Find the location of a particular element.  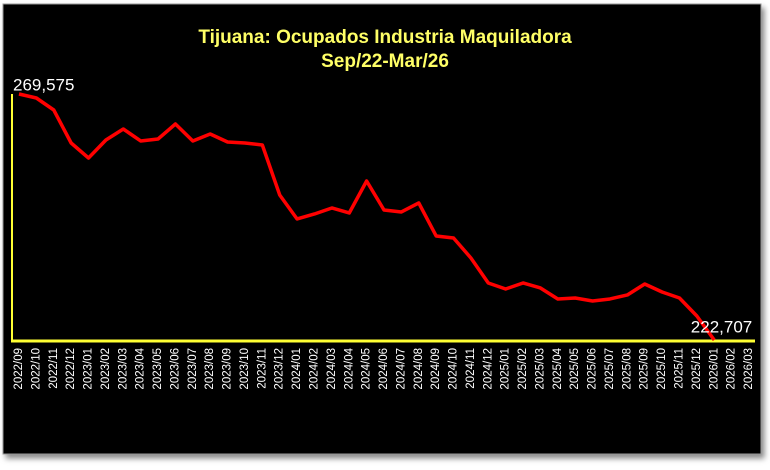

x-tick-label: 2025/07 is located at coordinates (610, 369).